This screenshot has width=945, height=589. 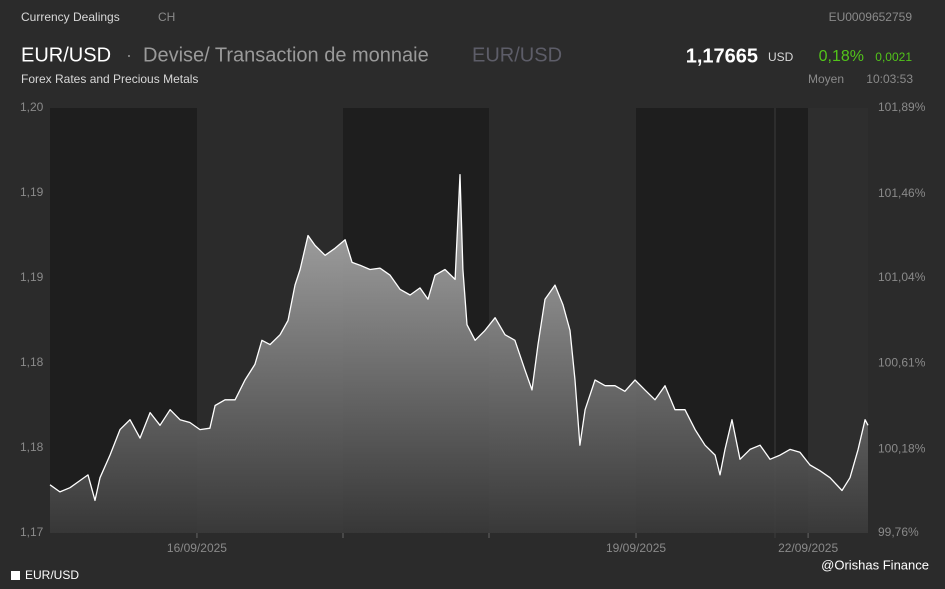 What do you see at coordinates (875, 564) in the screenshot?
I see `credit: @Orishas Finance` at bounding box center [875, 564].